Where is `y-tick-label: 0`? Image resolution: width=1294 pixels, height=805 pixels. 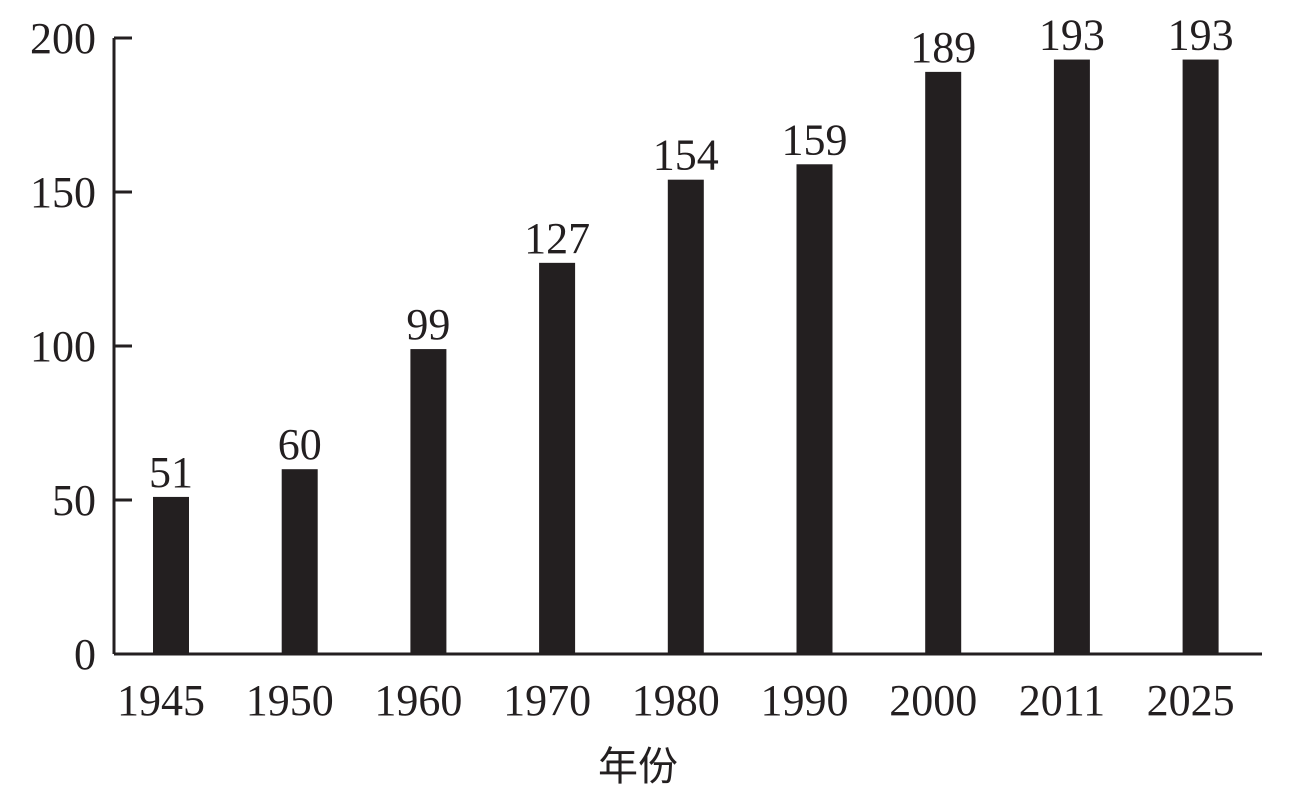
y-tick-label: 0 is located at coordinates (85, 654).